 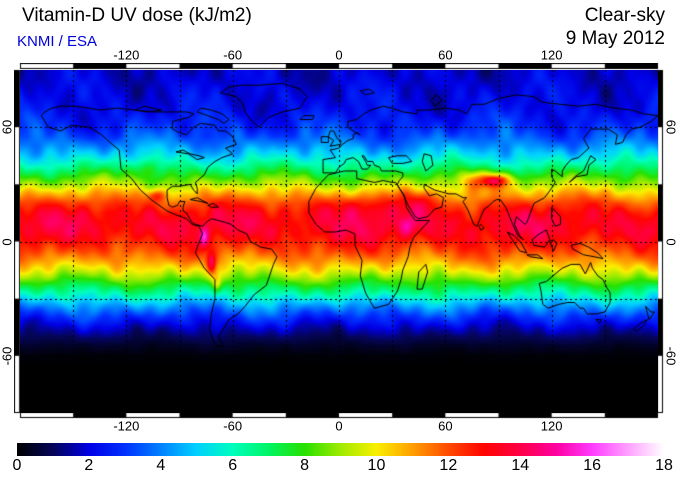 I want to click on date-label: 9 May 2012, so click(x=615, y=38).